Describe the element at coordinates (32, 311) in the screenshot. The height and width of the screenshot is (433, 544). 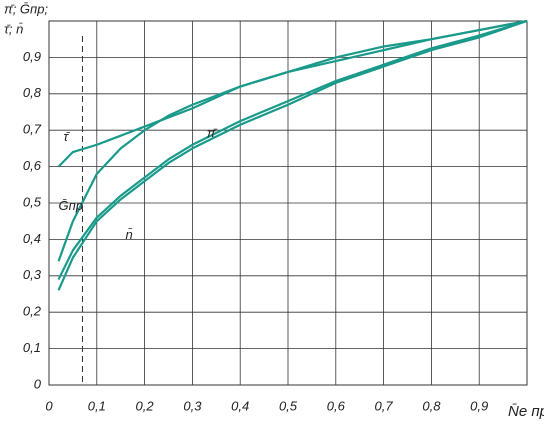
I see `y-tick-label: 0,2` at that location.